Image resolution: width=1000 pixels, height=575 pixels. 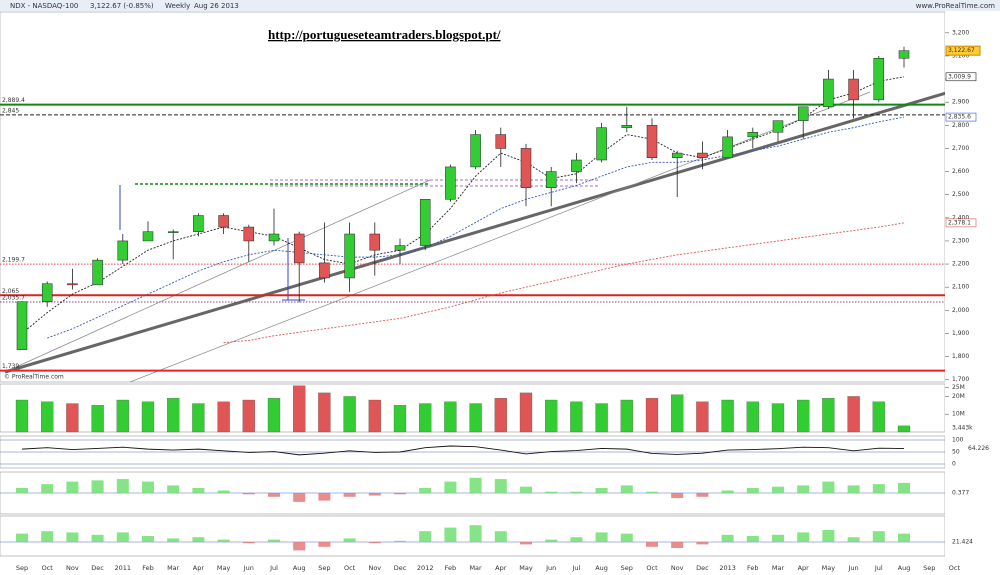 I want to click on x-tick-label: Sep, so click(x=929, y=568).